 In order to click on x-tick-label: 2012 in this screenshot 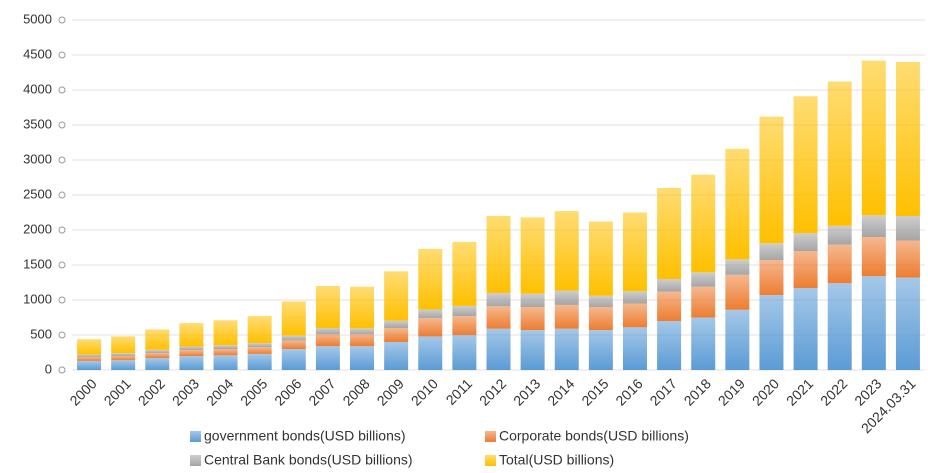, I will do `click(492, 391)`.